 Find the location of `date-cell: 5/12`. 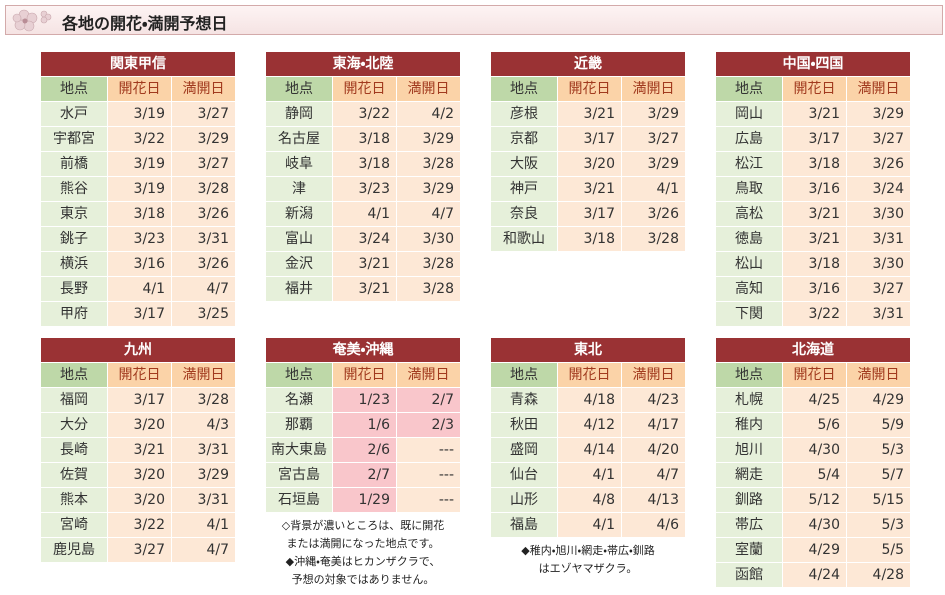

date-cell: 5/12 is located at coordinates (814, 500).